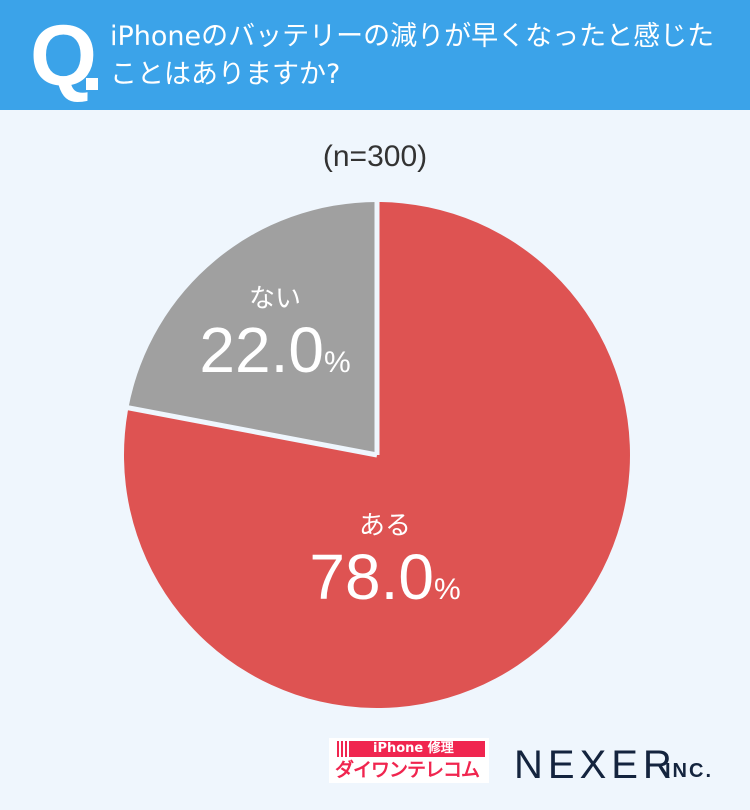 This screenshot has width=750, height=810. I want to click on label-yes: ある 78.0%, so click(385, 558).